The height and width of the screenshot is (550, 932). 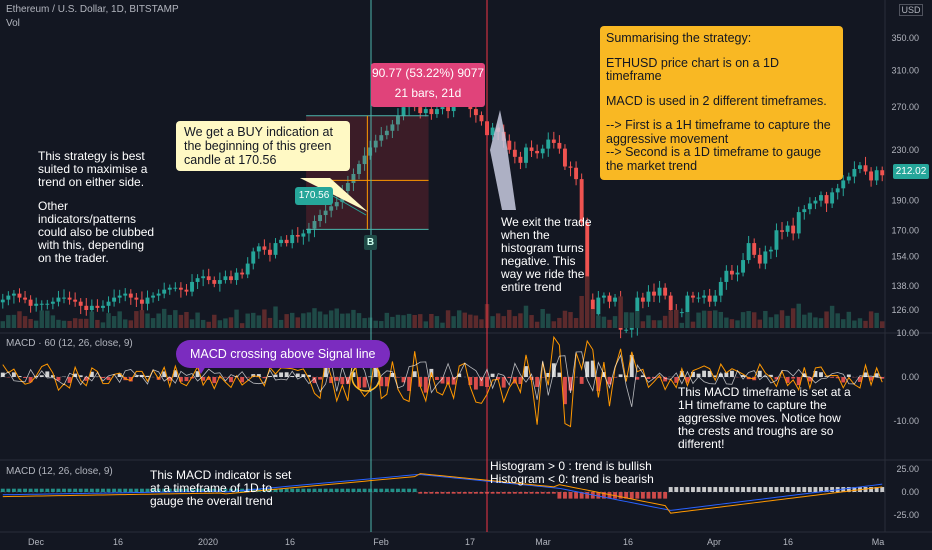 I want to click on x-tick-label: 2020, so click(x=208, y=542).